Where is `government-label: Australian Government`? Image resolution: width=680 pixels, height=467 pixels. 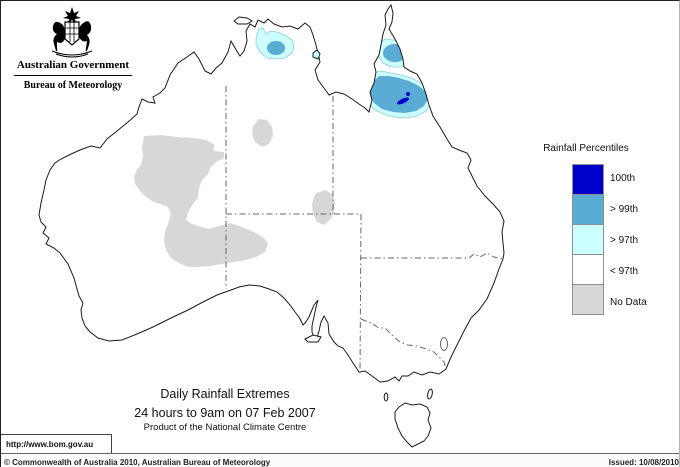 government-label: Australian Government is located at coordinates (73, 65).